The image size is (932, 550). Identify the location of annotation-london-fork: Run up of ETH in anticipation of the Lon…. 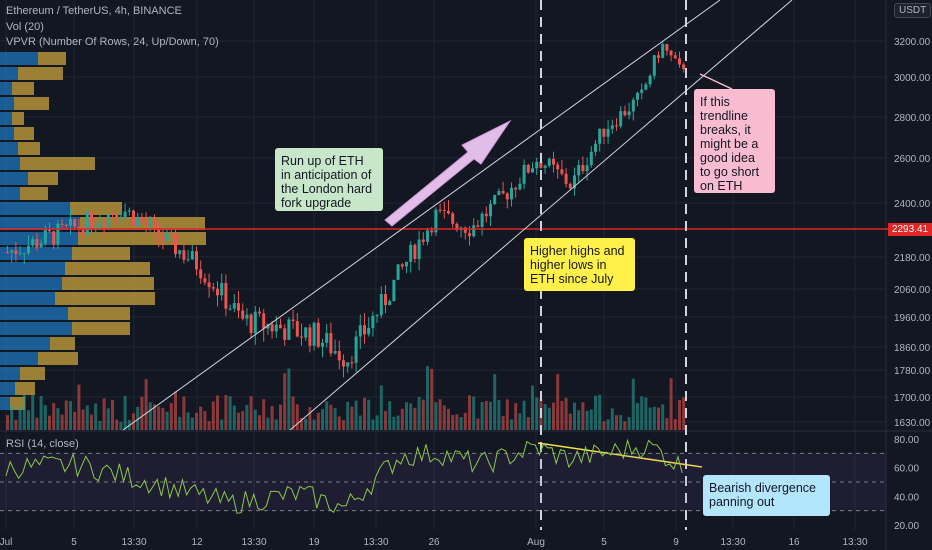
(329, 179).